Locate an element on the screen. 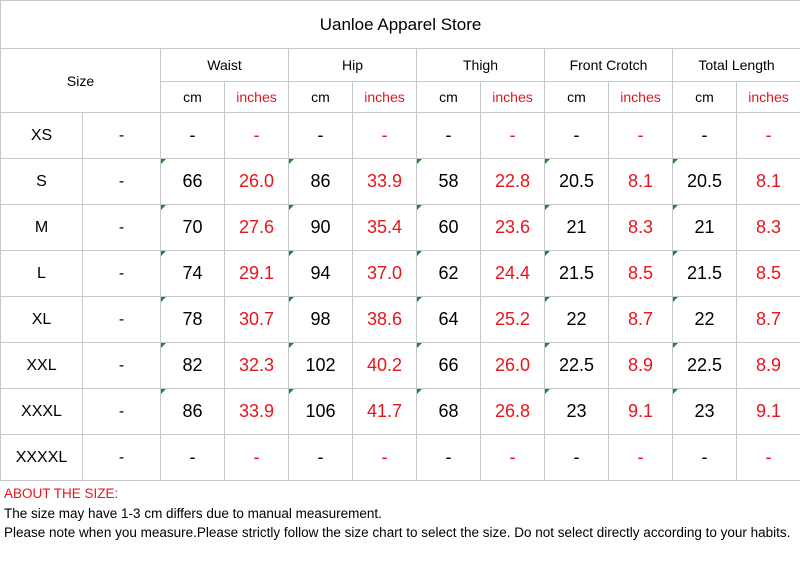 The width and height of the screenshot is (800, 566). size-label: L is located at coordinates (41, 273).